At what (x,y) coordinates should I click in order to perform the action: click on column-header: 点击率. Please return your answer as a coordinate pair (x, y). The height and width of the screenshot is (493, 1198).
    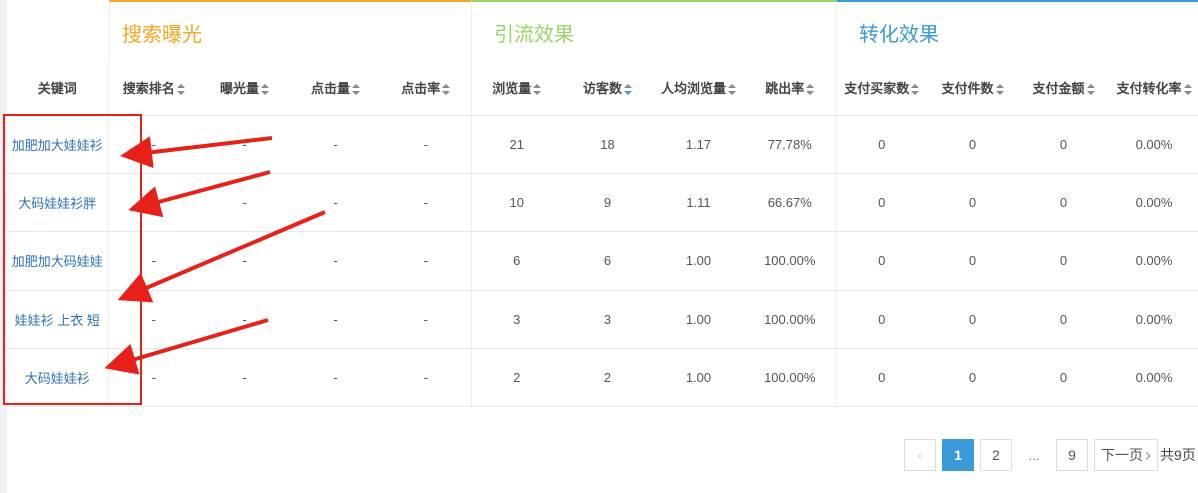
    Looking at the image, I should click on (426, 88).